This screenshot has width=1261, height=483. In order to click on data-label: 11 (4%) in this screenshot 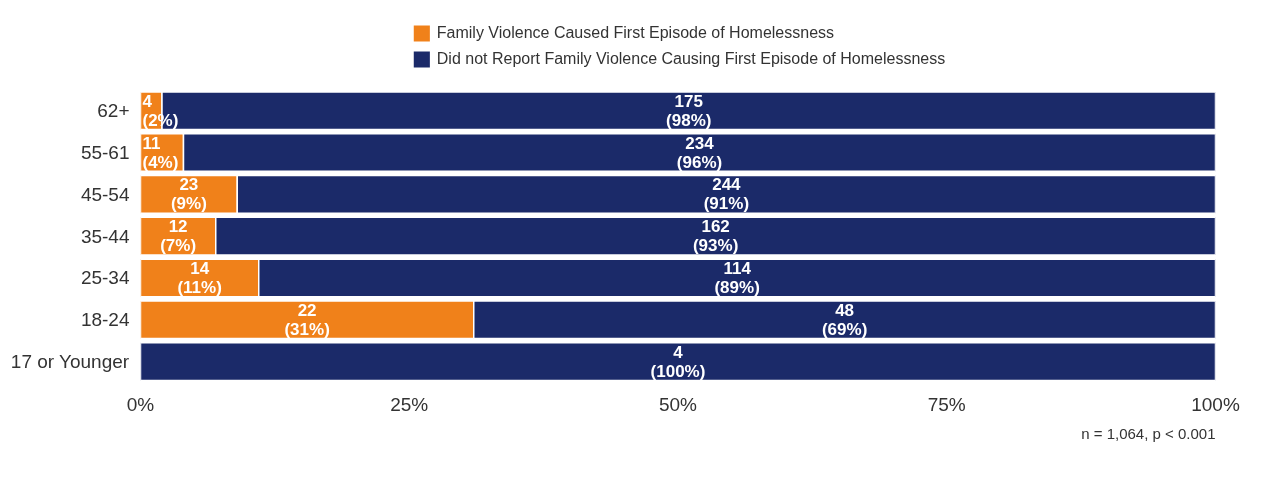, I will do `click(160, 152)`.